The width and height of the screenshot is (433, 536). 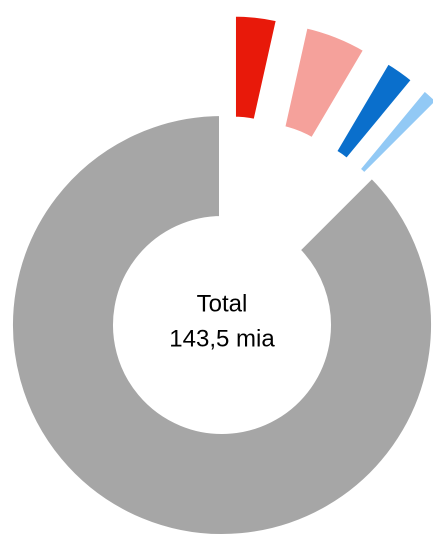 I want to click on center-value: 143,5 mia, so click(x=222, y=338).